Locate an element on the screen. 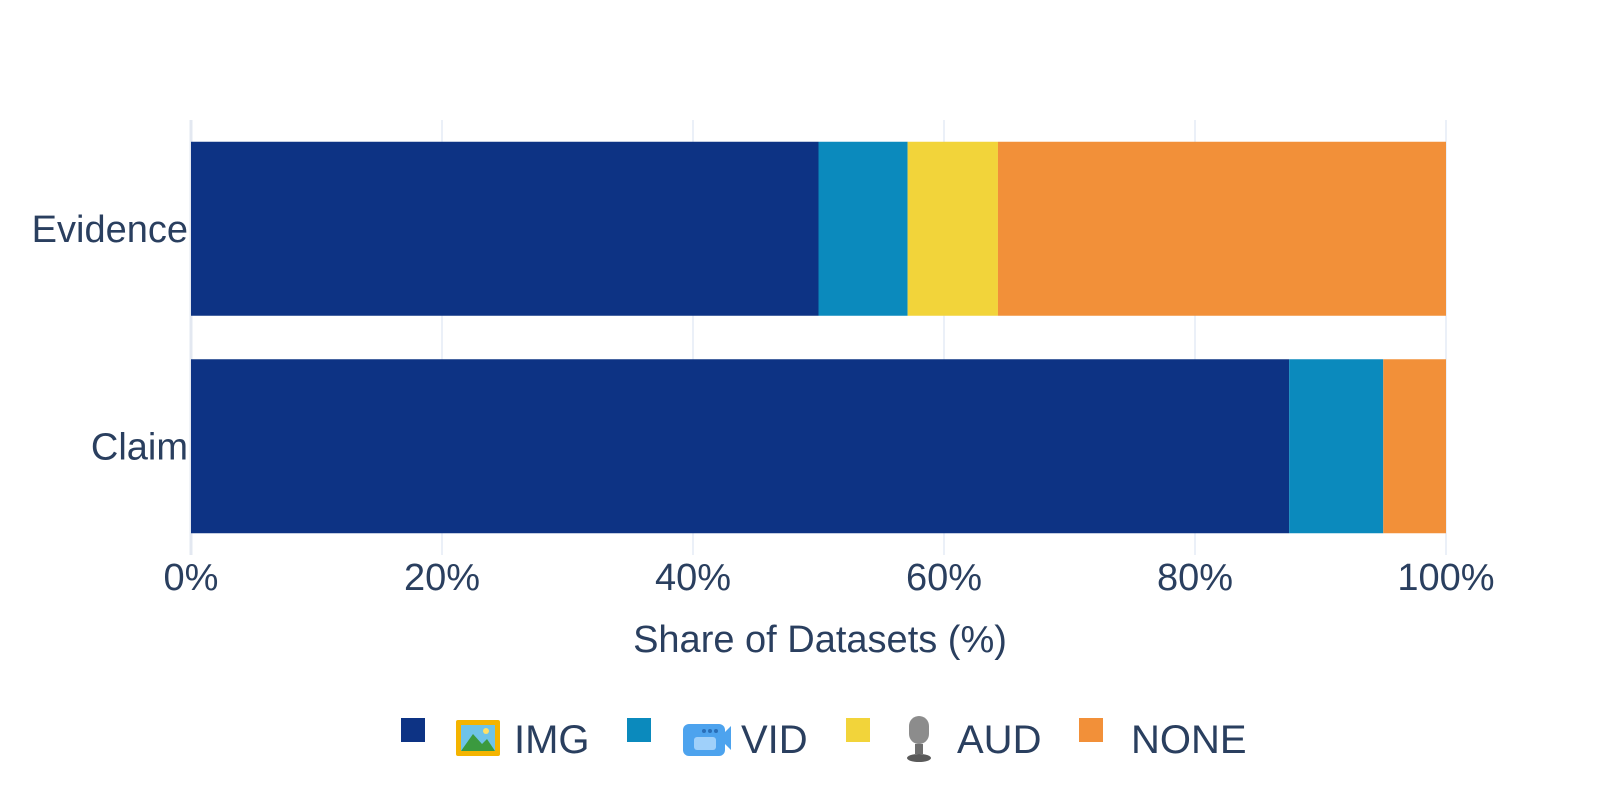 The image size is (1600, 800). bar-claim-vid is located at coordinates (1336, 446).